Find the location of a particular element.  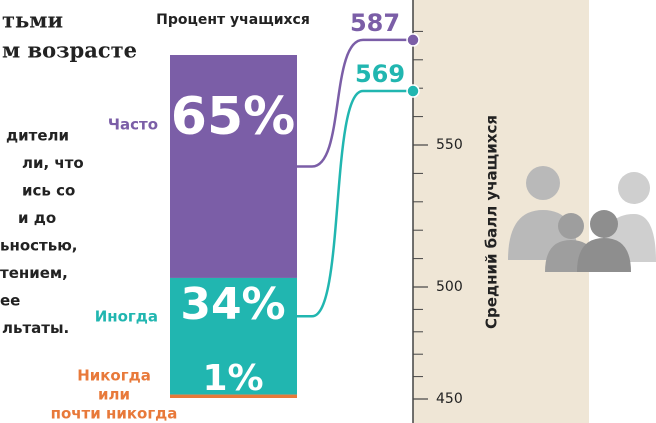

body-text: ьностью, is located at coordinates (39, 246).